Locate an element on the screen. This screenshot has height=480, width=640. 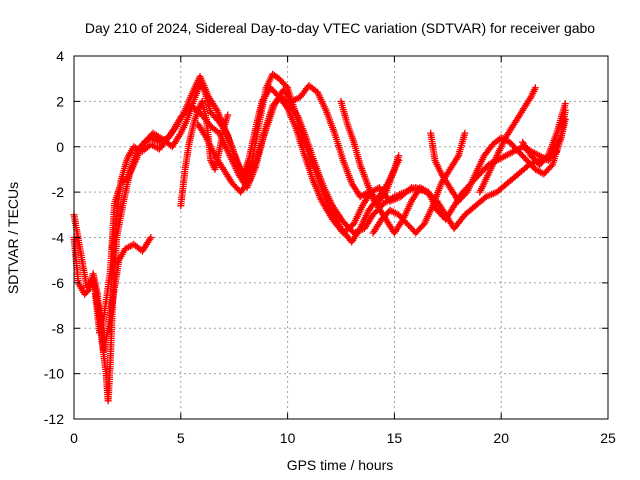
x-tick-label: 25 is located at coordinates (608, 438).